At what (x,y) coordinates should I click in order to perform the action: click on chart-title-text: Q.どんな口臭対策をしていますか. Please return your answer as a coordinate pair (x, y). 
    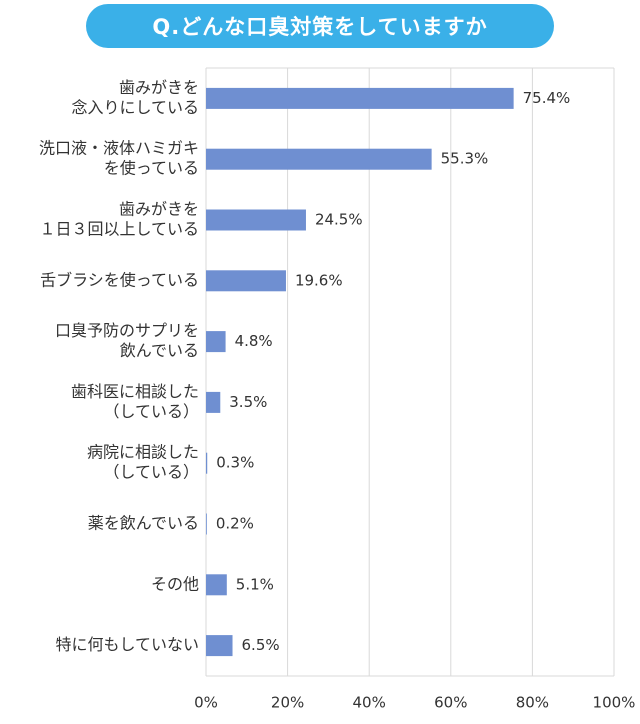
    Looking at the image, I should click on (320, 27).